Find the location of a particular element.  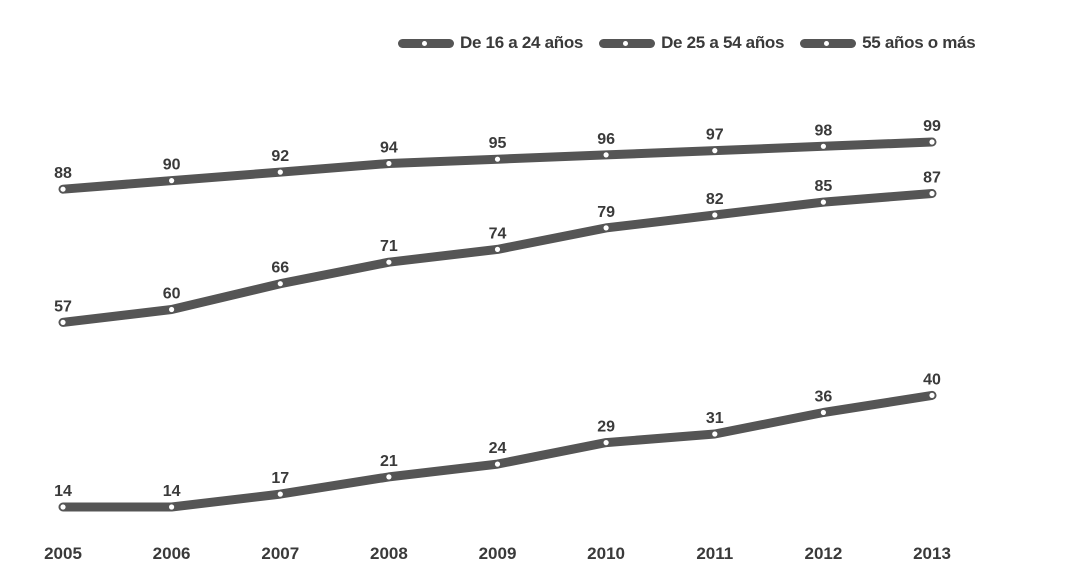

data-point-s1-2013 is located at coordinates (932, 142).